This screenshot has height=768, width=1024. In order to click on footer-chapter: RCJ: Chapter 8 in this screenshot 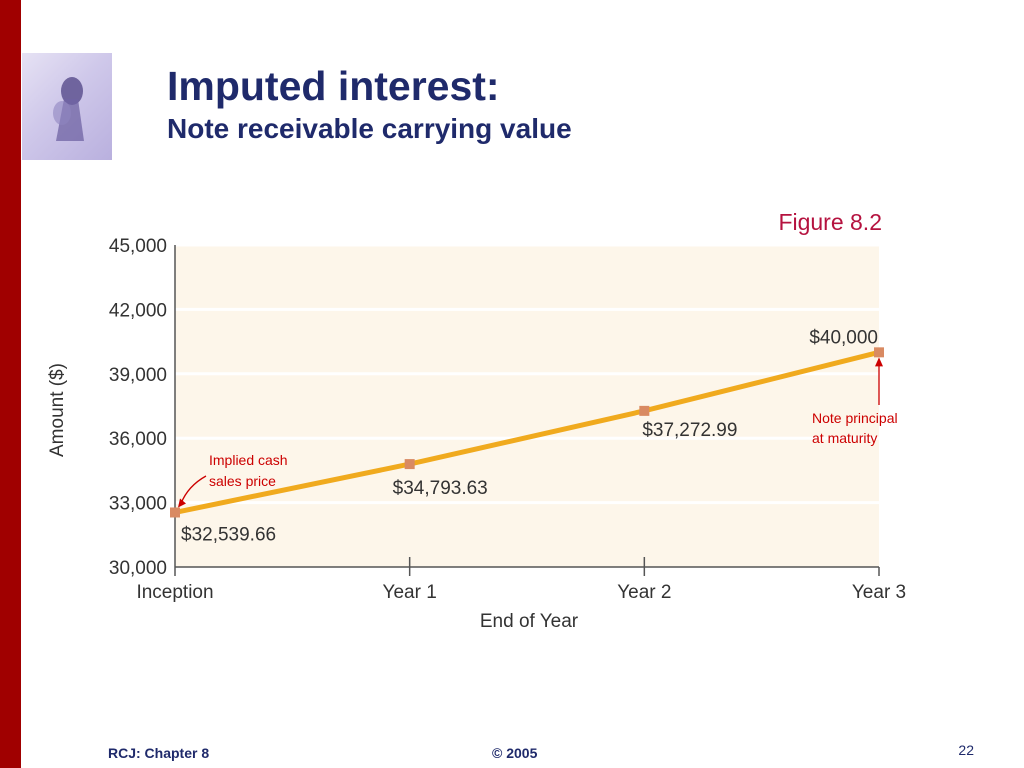, I will do `click(159, 753)`.